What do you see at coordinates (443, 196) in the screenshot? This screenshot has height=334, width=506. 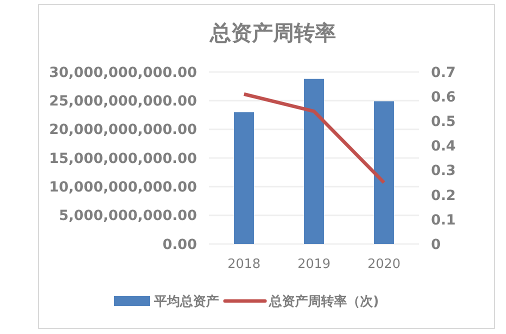 I see `y2-tick-label: 0.2` at bounding box center [443, 196].